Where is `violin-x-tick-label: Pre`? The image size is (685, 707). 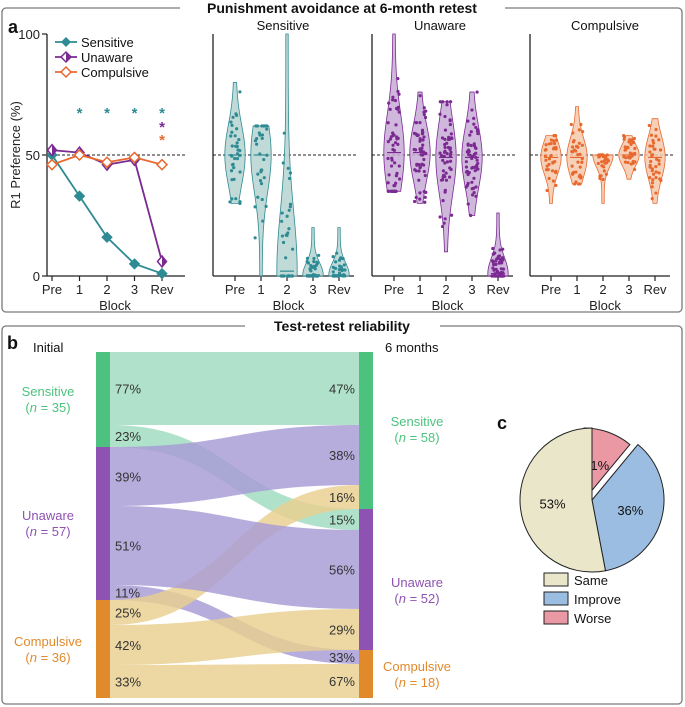 violin-x-tick-label: Pre is located at coordinates (551, 289).